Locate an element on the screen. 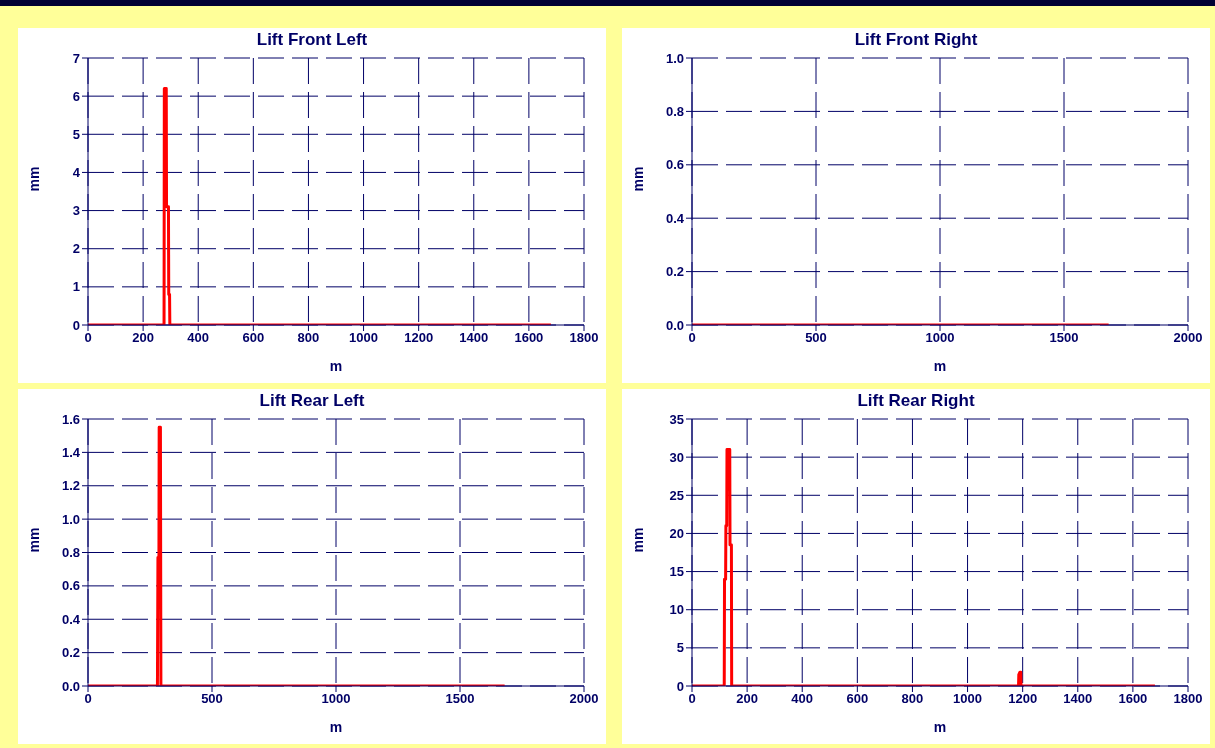 Image resolution: width=1215 pixels, height=748 pixels. y-tick-label: 1 is located at coordinates (76, 287).